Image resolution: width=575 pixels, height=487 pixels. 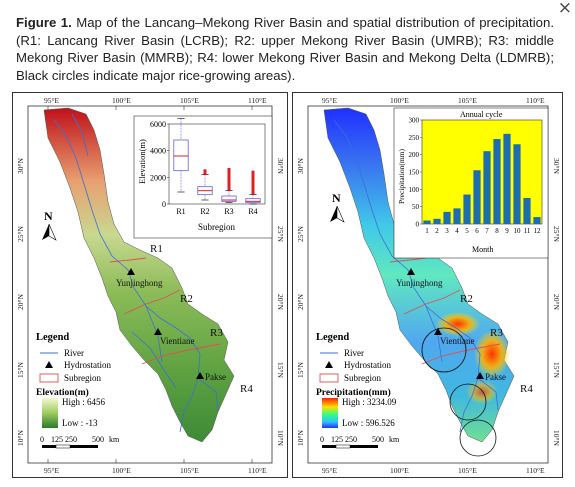 What do you see at coordinates (414, 138) in the screenshot?
I see `bar-ytick-label: 250` at bounding box center [414, 138].